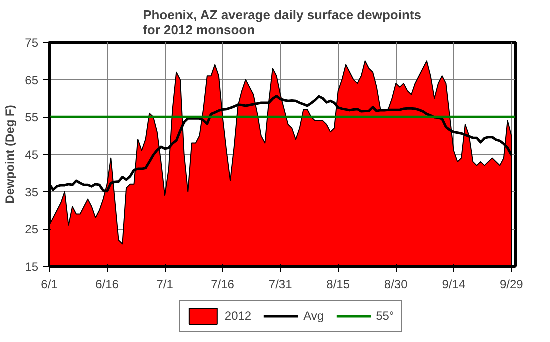 This screenshot has height=342, width=550. I want to click on legend-label: 55°, so click(386, 316).